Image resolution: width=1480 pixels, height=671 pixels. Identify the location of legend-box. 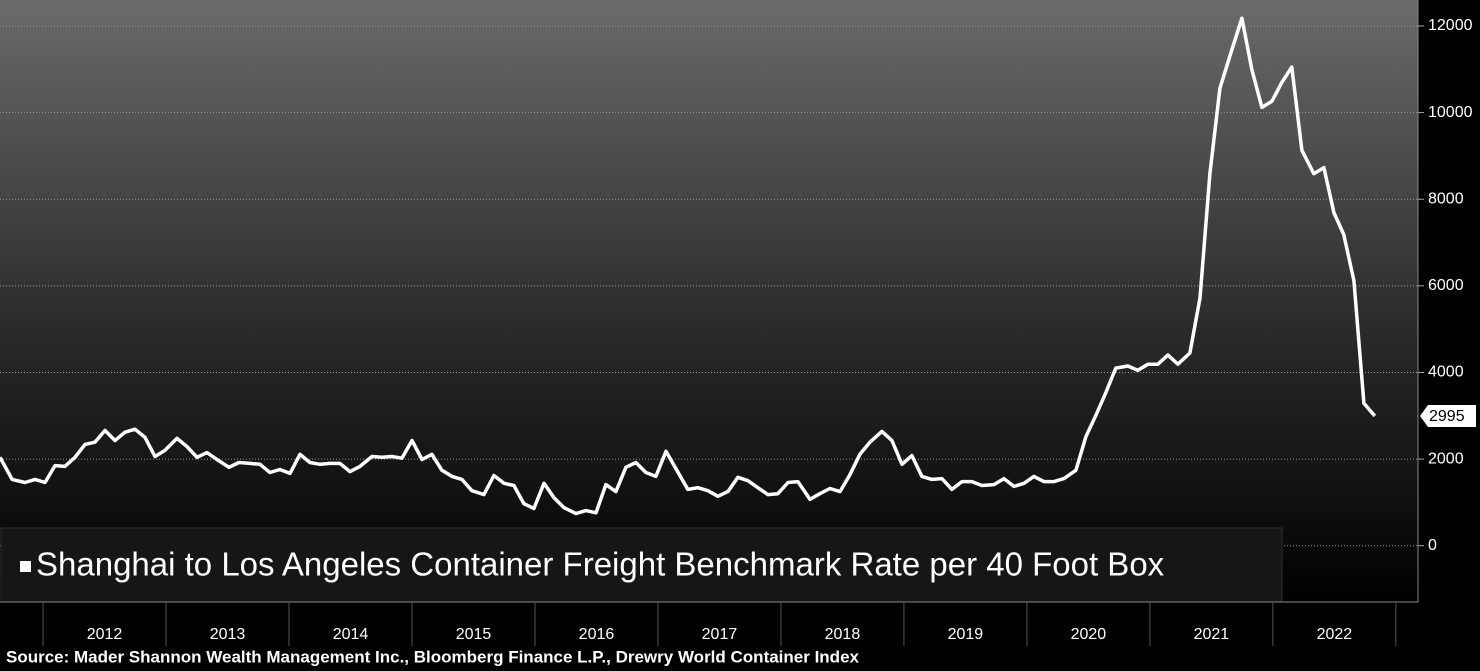
(641, 565).